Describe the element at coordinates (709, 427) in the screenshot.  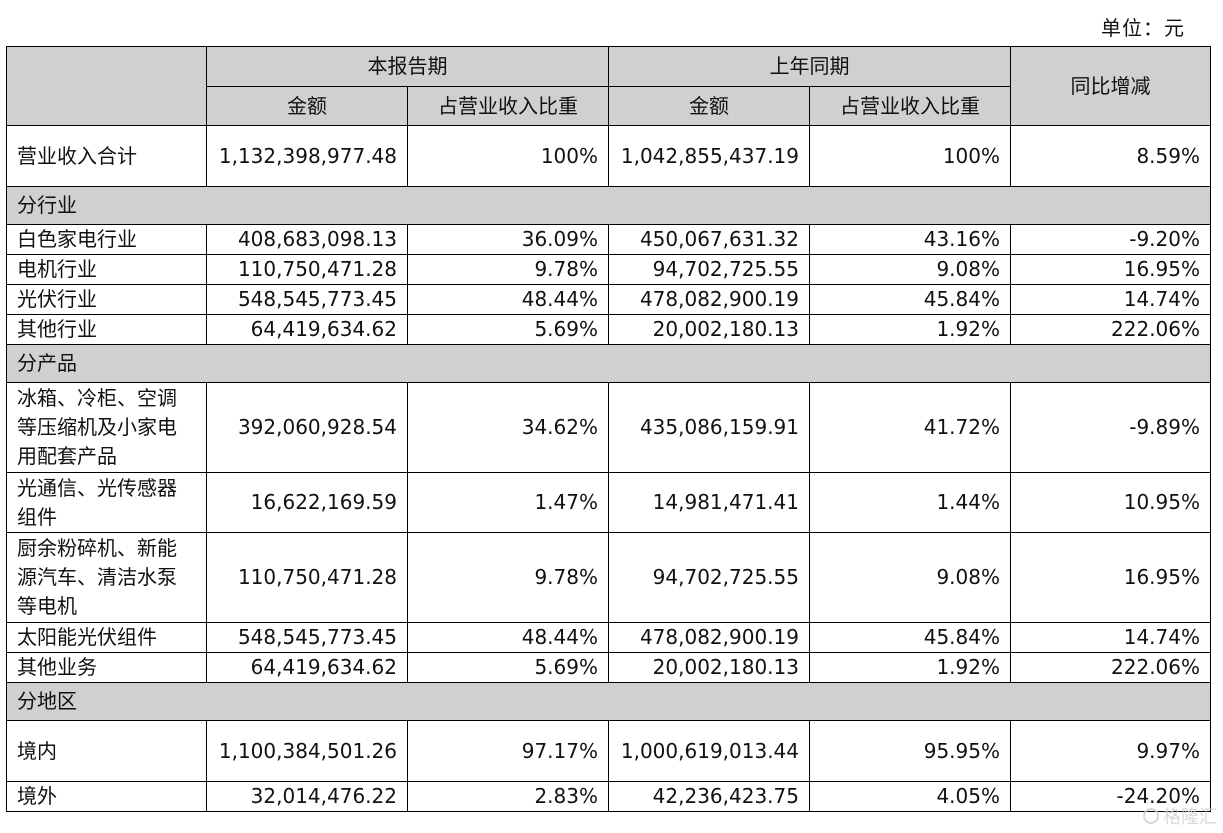
I see `prior-amount-cell: 435,086,159.91` at that location.